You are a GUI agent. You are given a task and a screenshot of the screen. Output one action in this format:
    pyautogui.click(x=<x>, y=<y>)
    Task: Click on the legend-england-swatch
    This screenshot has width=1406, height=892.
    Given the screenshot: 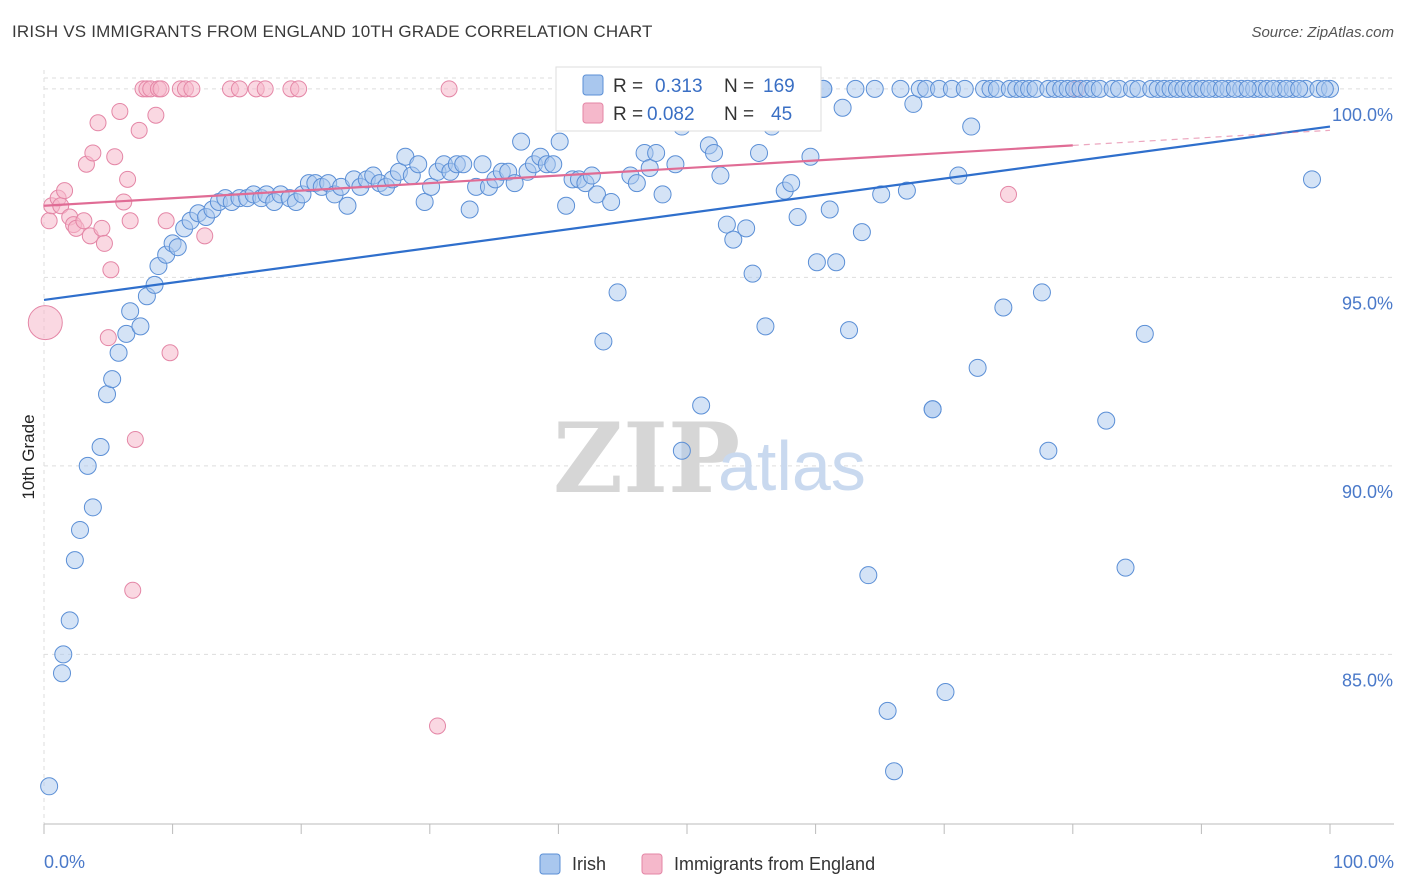 What is the action you would take?
    pyautogui.click(x=652, y=864)
    